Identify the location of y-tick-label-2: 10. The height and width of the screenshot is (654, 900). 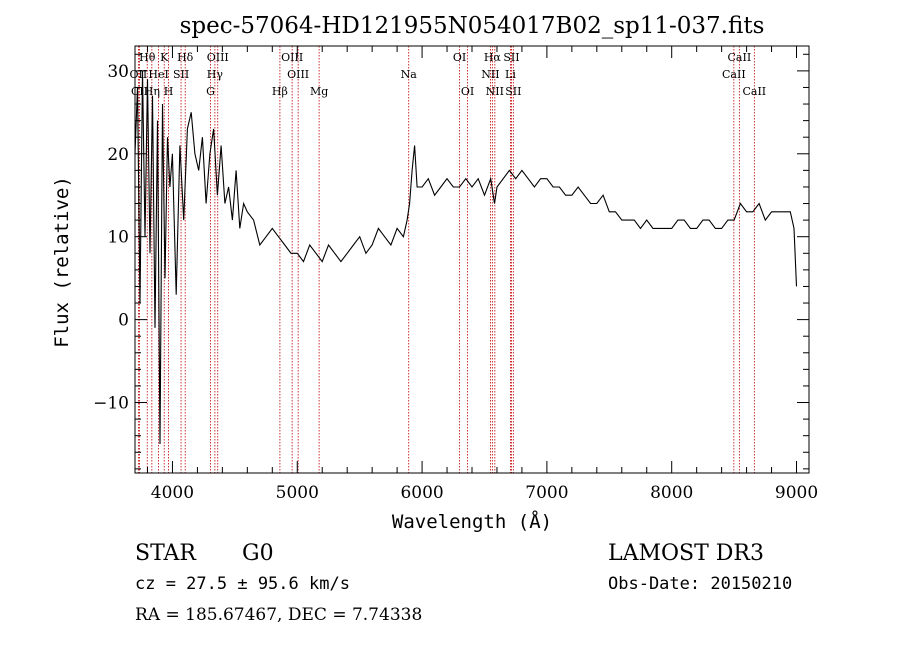
(118, 238).